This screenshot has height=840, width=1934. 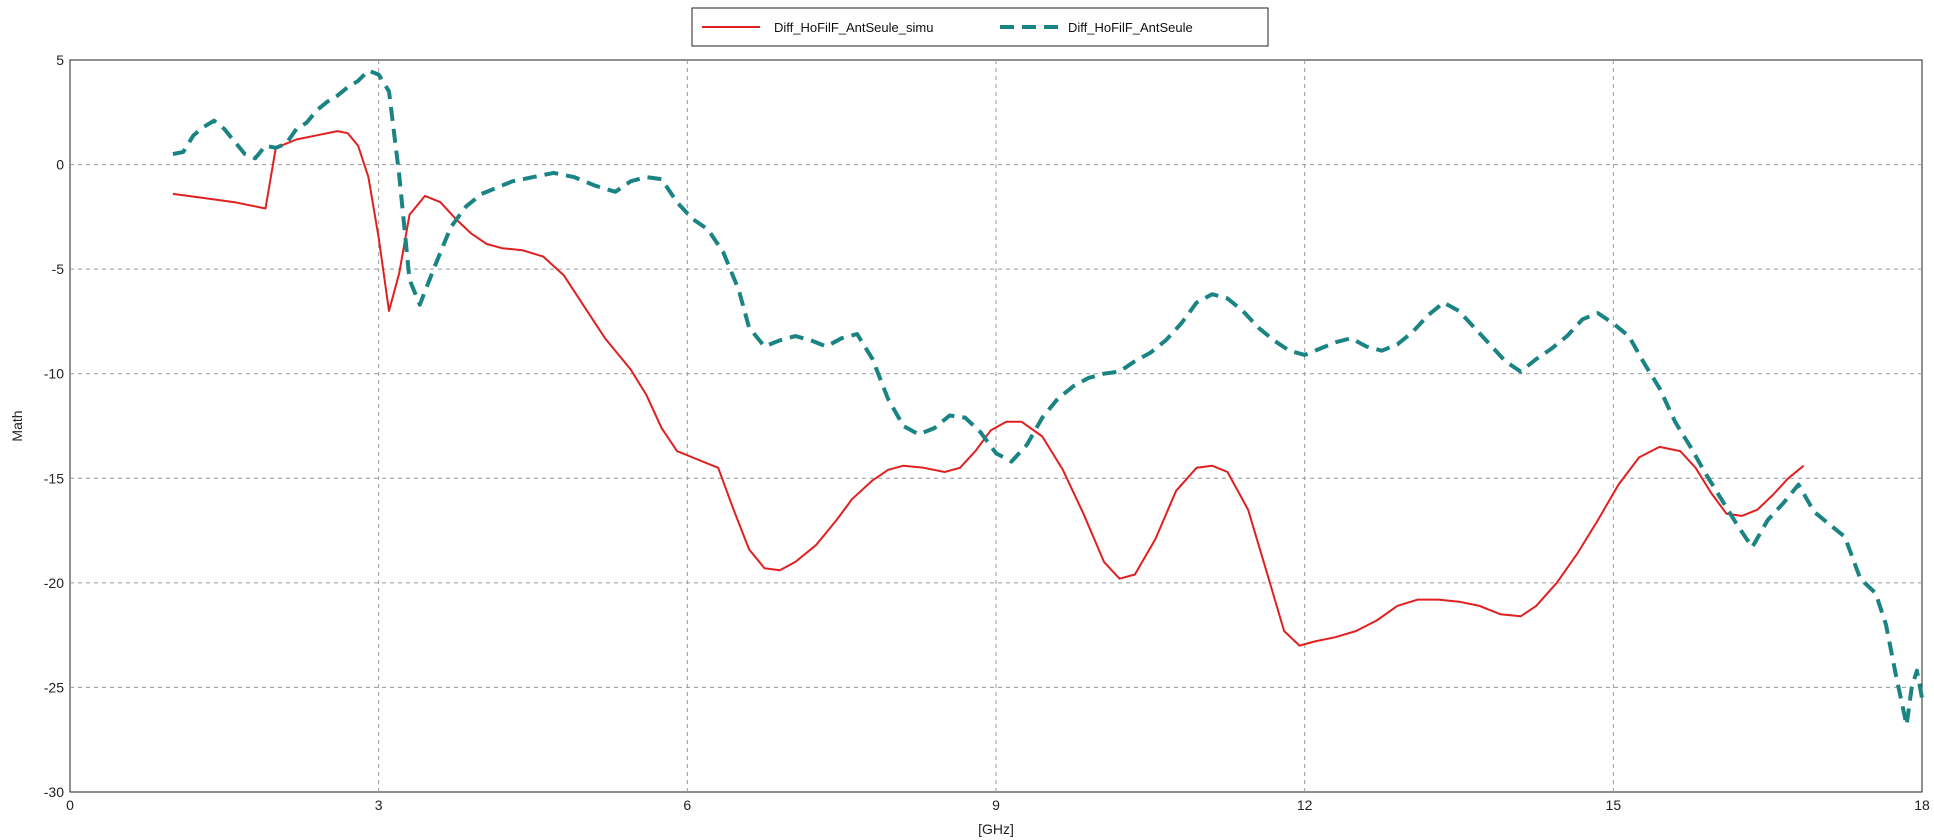 I want to click on y-tick-label: -20, so click(x=54, y=583).